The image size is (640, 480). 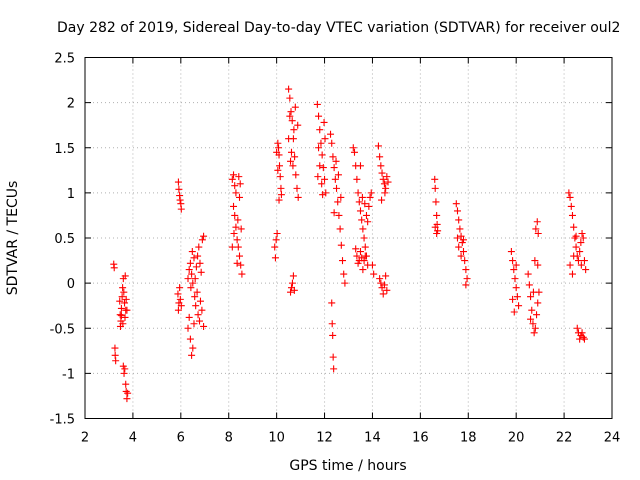 What do you see at coordinates (68, 374) in the screenshot?
I see `y-tick-label: -1` at bounding box center [68, 374].